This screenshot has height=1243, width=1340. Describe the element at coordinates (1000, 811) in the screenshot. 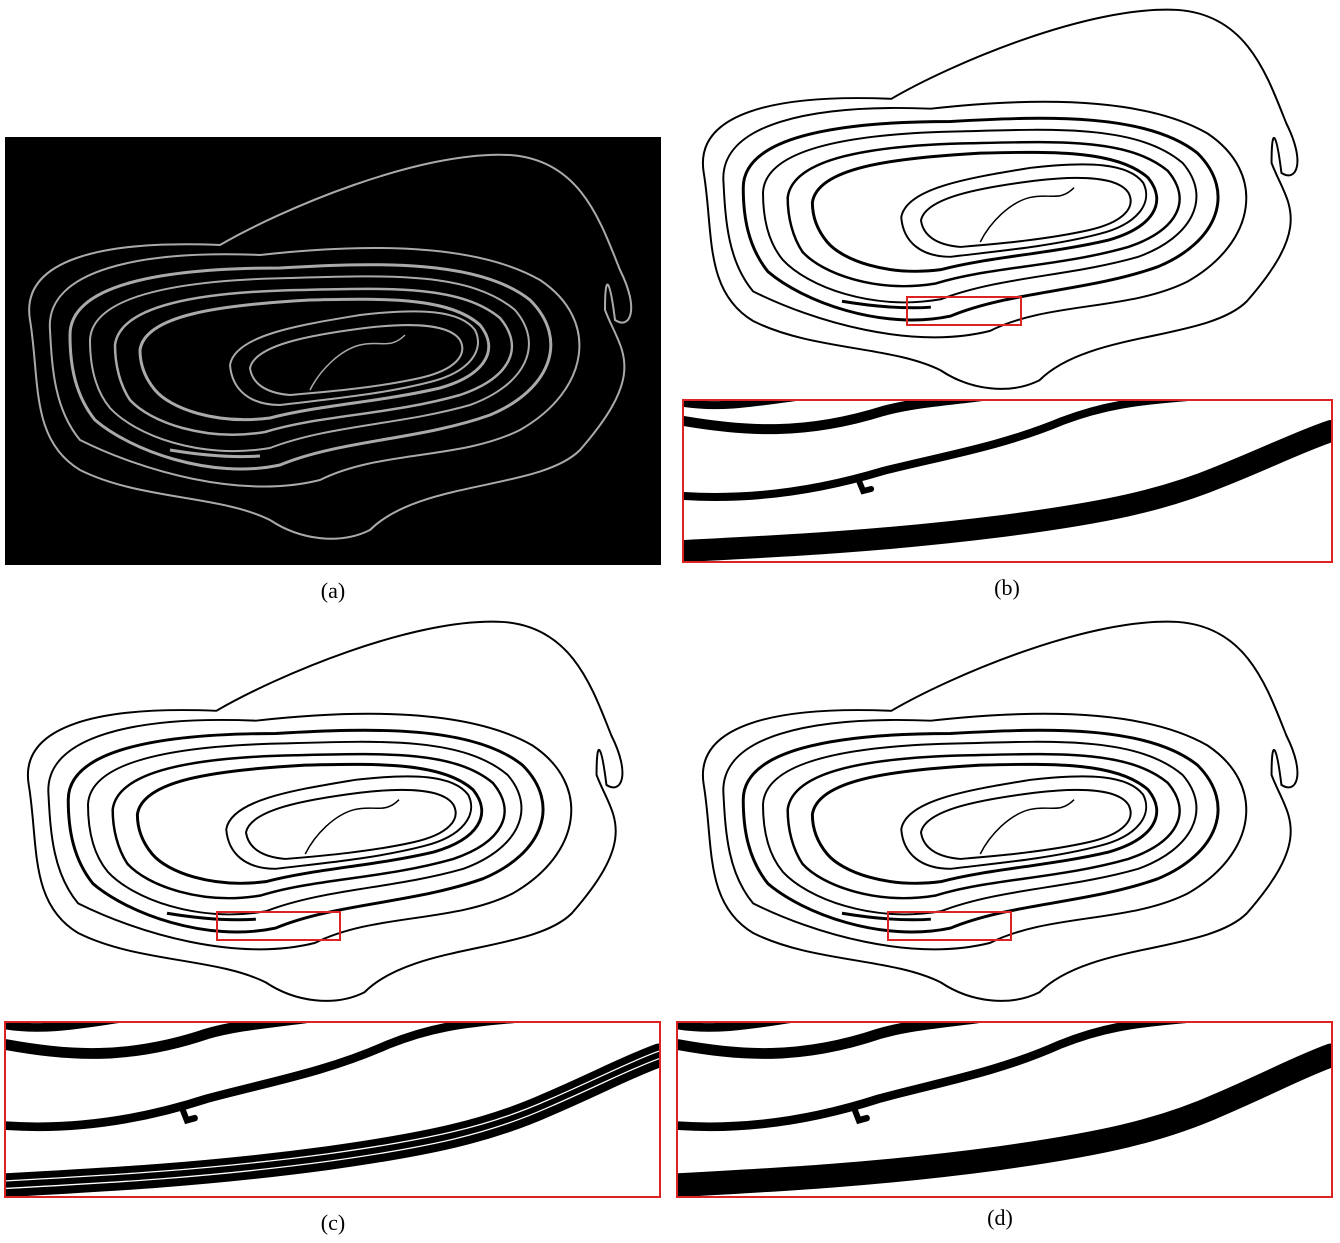

I see `contours-d` at that location.